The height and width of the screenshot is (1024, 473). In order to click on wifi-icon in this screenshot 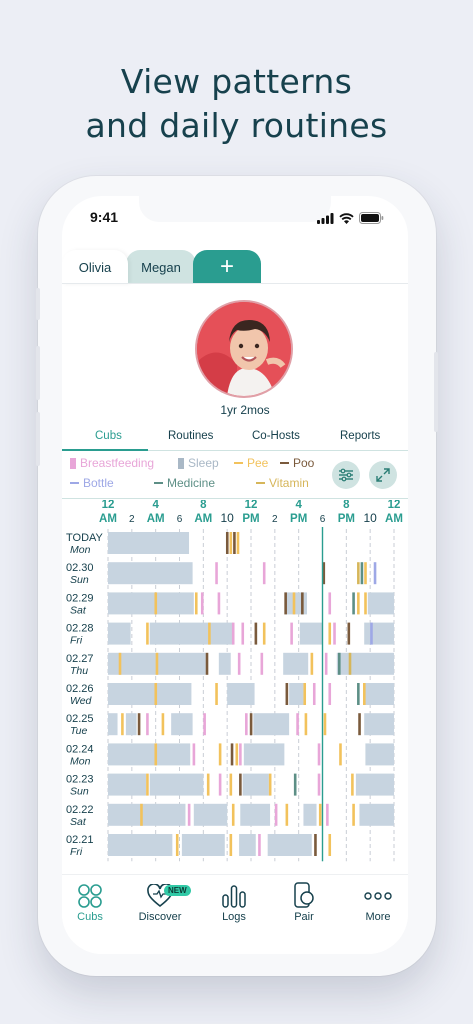, I will do `click(346, 218)`.